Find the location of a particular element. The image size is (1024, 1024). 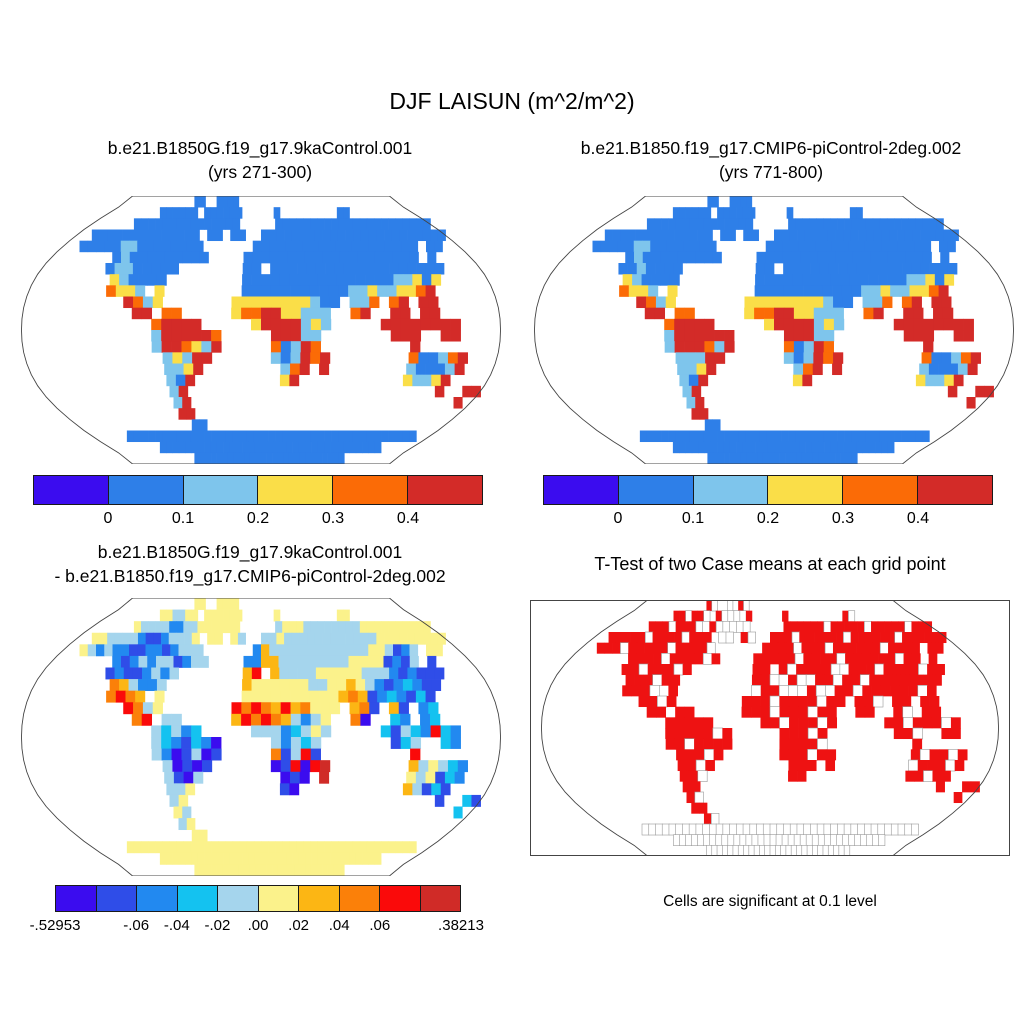

figure-title: DJF LAISUN (m^2/m^2) is located at coordinates (512, 101).